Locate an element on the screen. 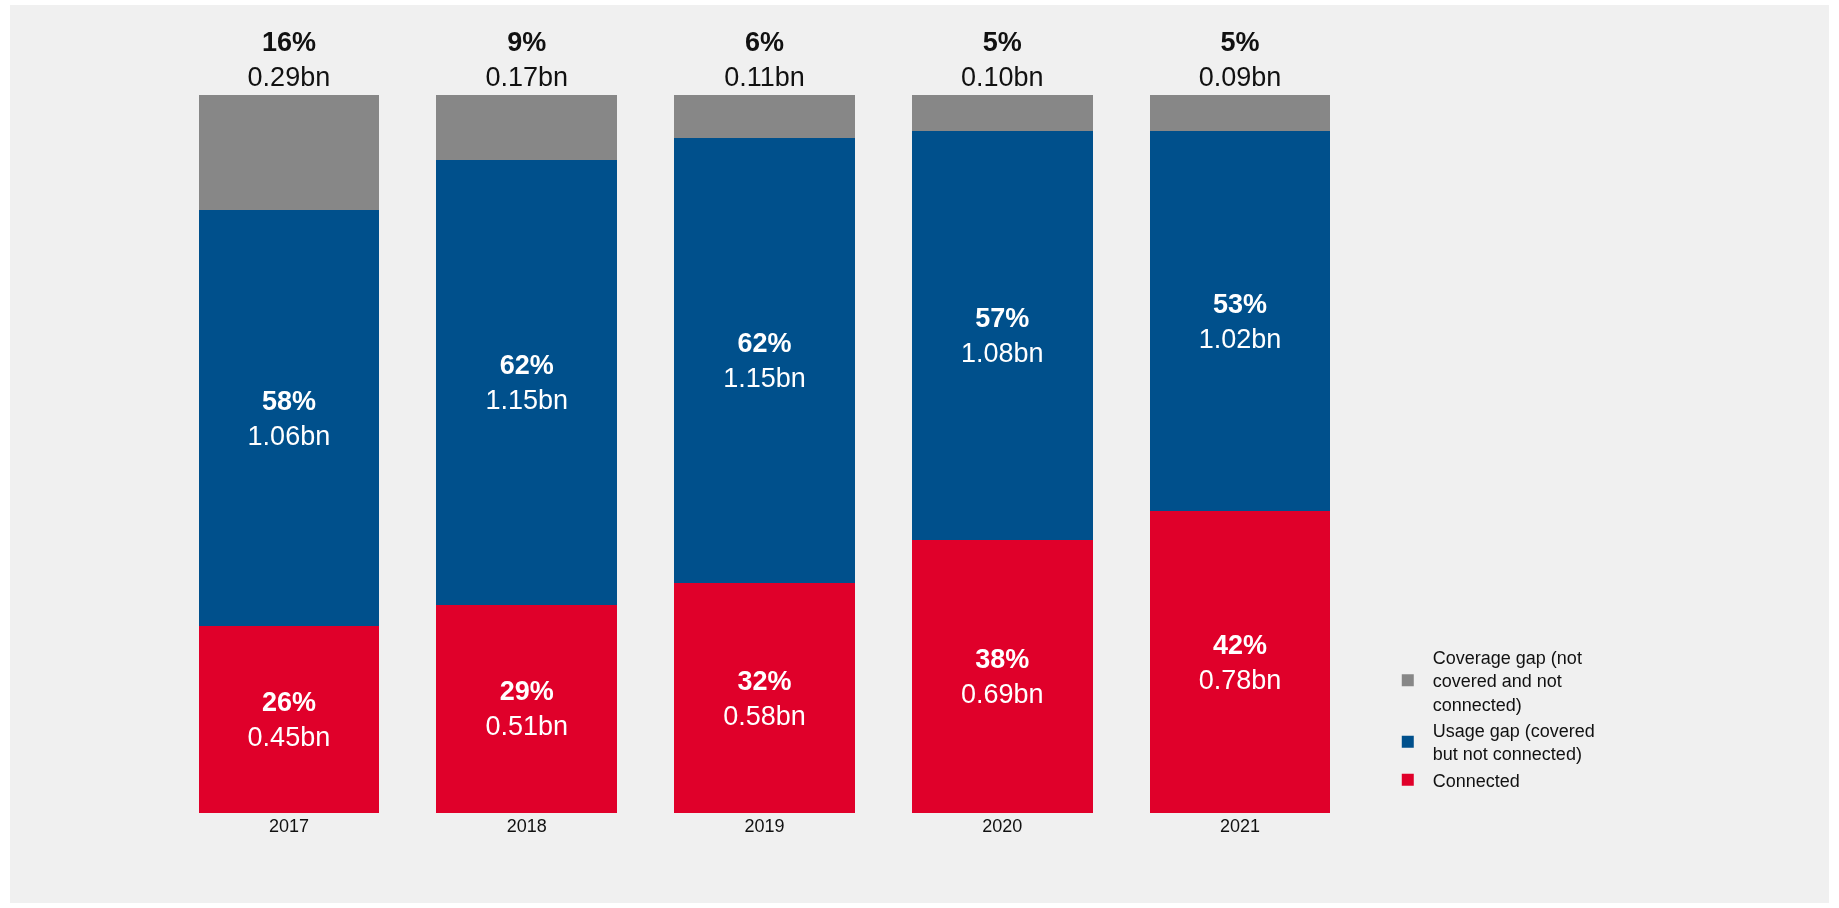  data-label: 5% 0.10bn is located at coordinates (1002, 59).